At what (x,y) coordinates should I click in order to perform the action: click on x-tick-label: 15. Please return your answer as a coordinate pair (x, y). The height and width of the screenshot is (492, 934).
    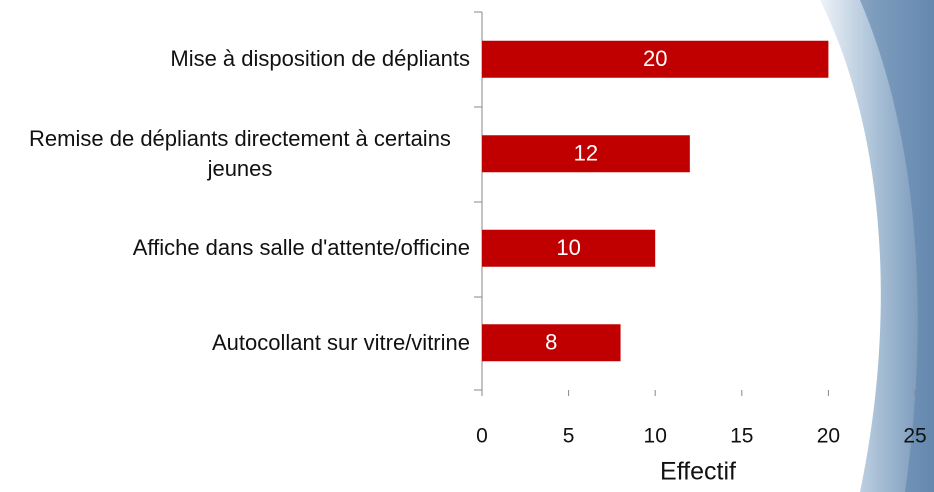
    Looking at the image, I should click on (741, 436).